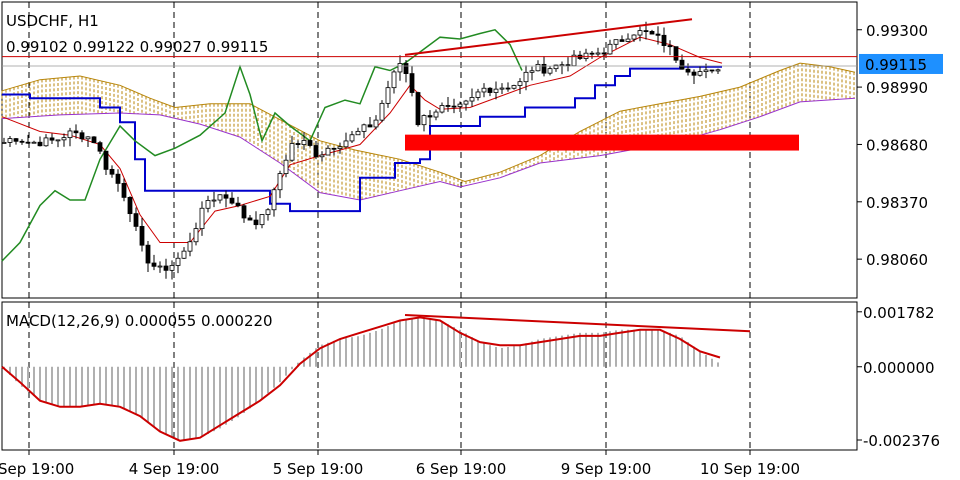  I want to click on macd-divergence-trendline, so click(577, 323).